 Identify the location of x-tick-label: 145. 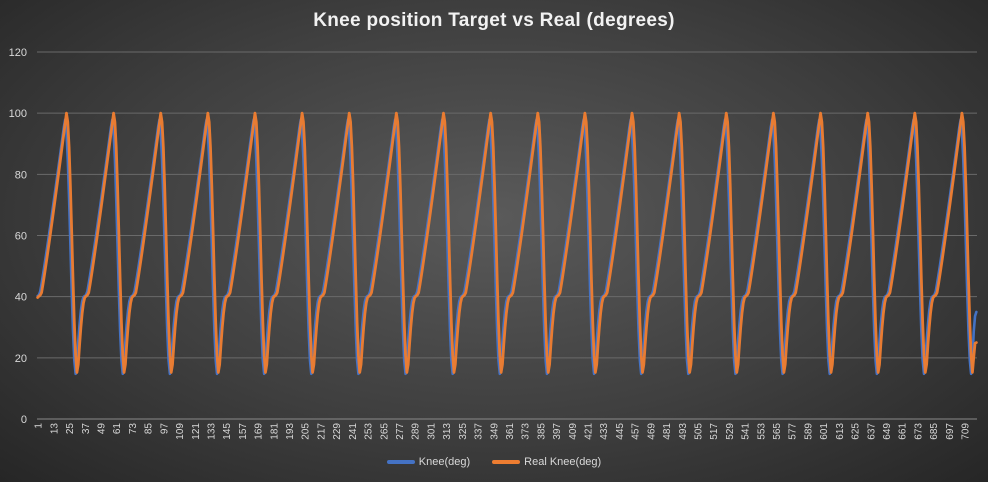
(227, 431).